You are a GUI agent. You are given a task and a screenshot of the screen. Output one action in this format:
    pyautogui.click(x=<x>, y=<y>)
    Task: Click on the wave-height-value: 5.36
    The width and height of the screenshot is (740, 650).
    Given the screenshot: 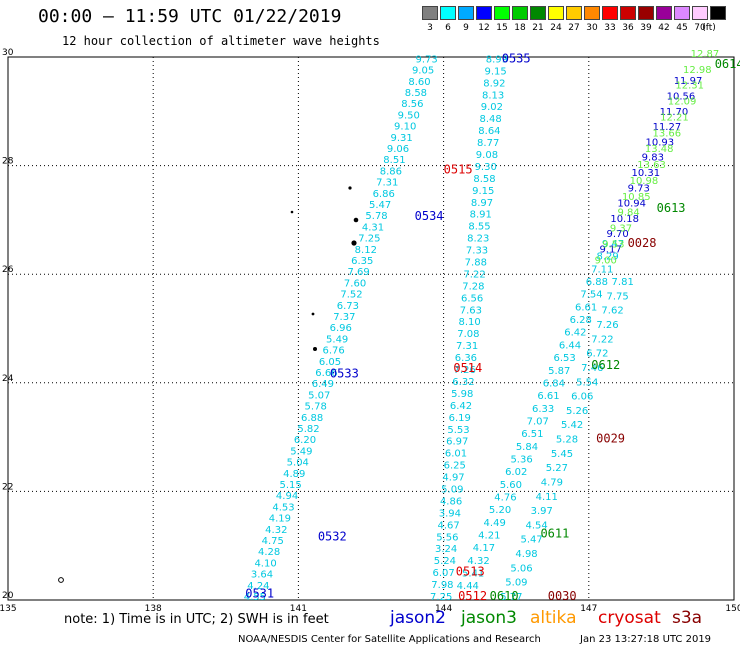 What is the action you would take?
    pyautogui.click(x=521, y=459)
    